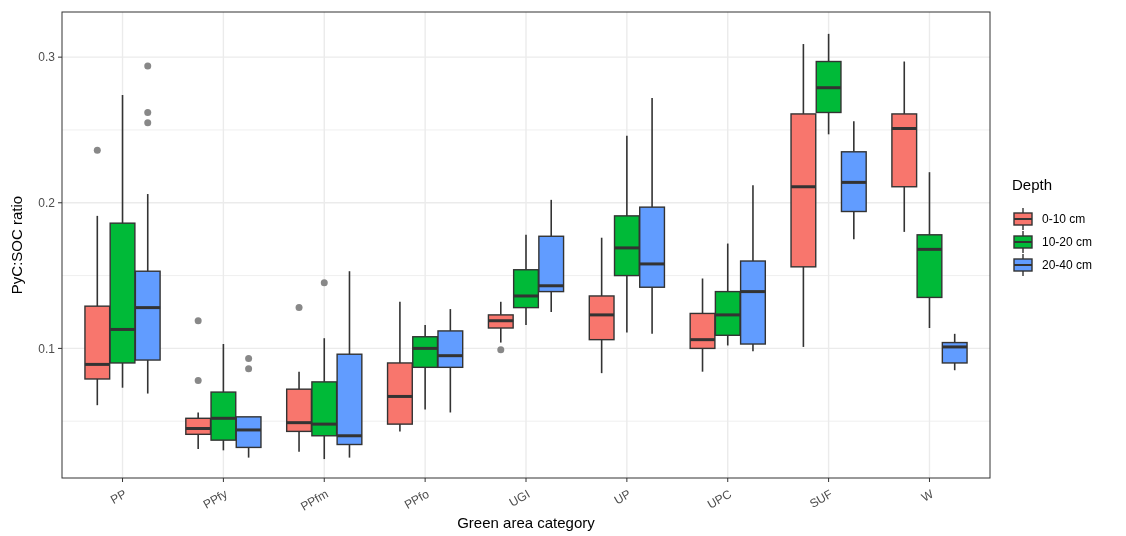 The height and width of the screenshot is (536, 1126). What do you see at coordinates (526, 522) in the screenshot?
I see `x-axis-title: Green area category` at bounding box center [526, 522].